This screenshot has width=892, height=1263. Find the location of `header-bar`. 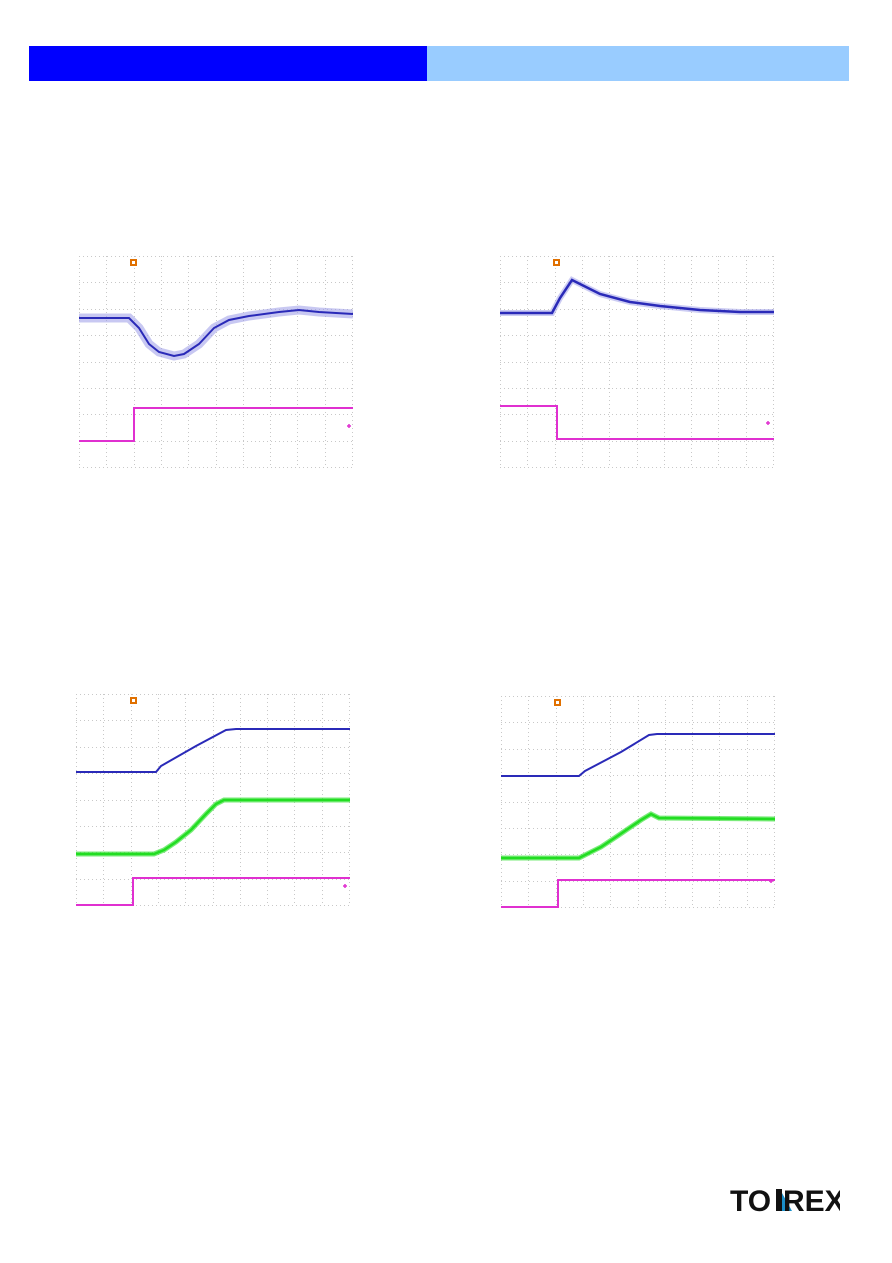

header-bar is located at coordinates (439, 63).